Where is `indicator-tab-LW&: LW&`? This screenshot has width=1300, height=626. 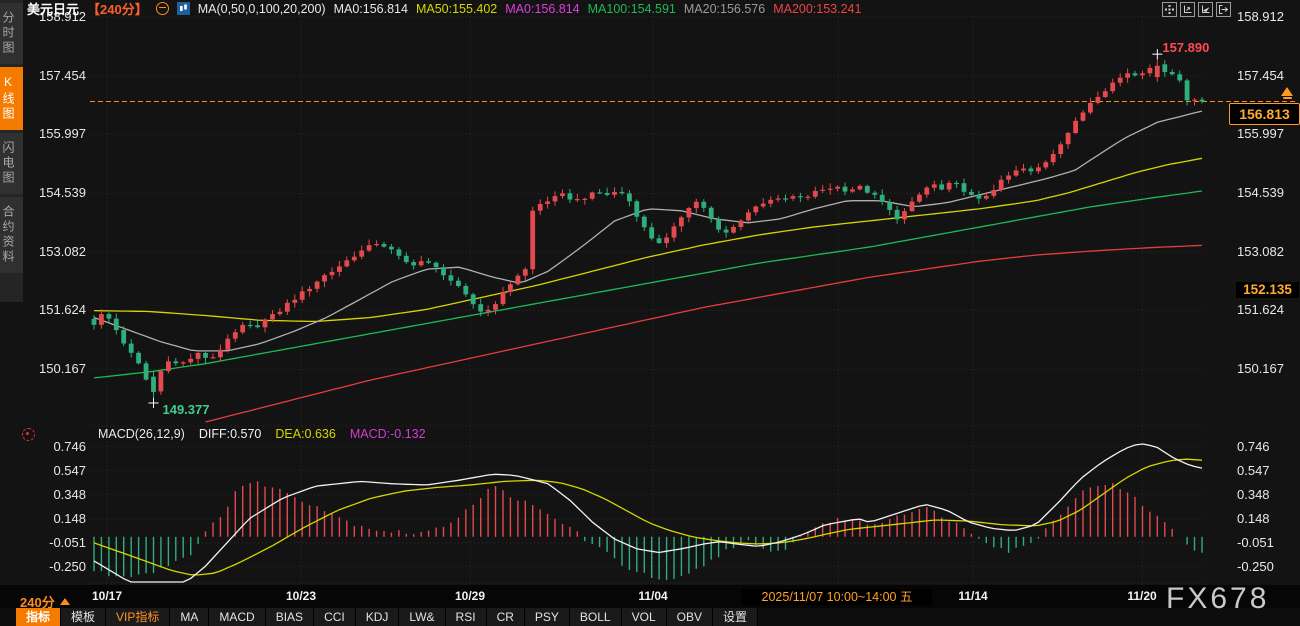 indicator-tab-LW&: LW& is located at coordinates (422, 617).